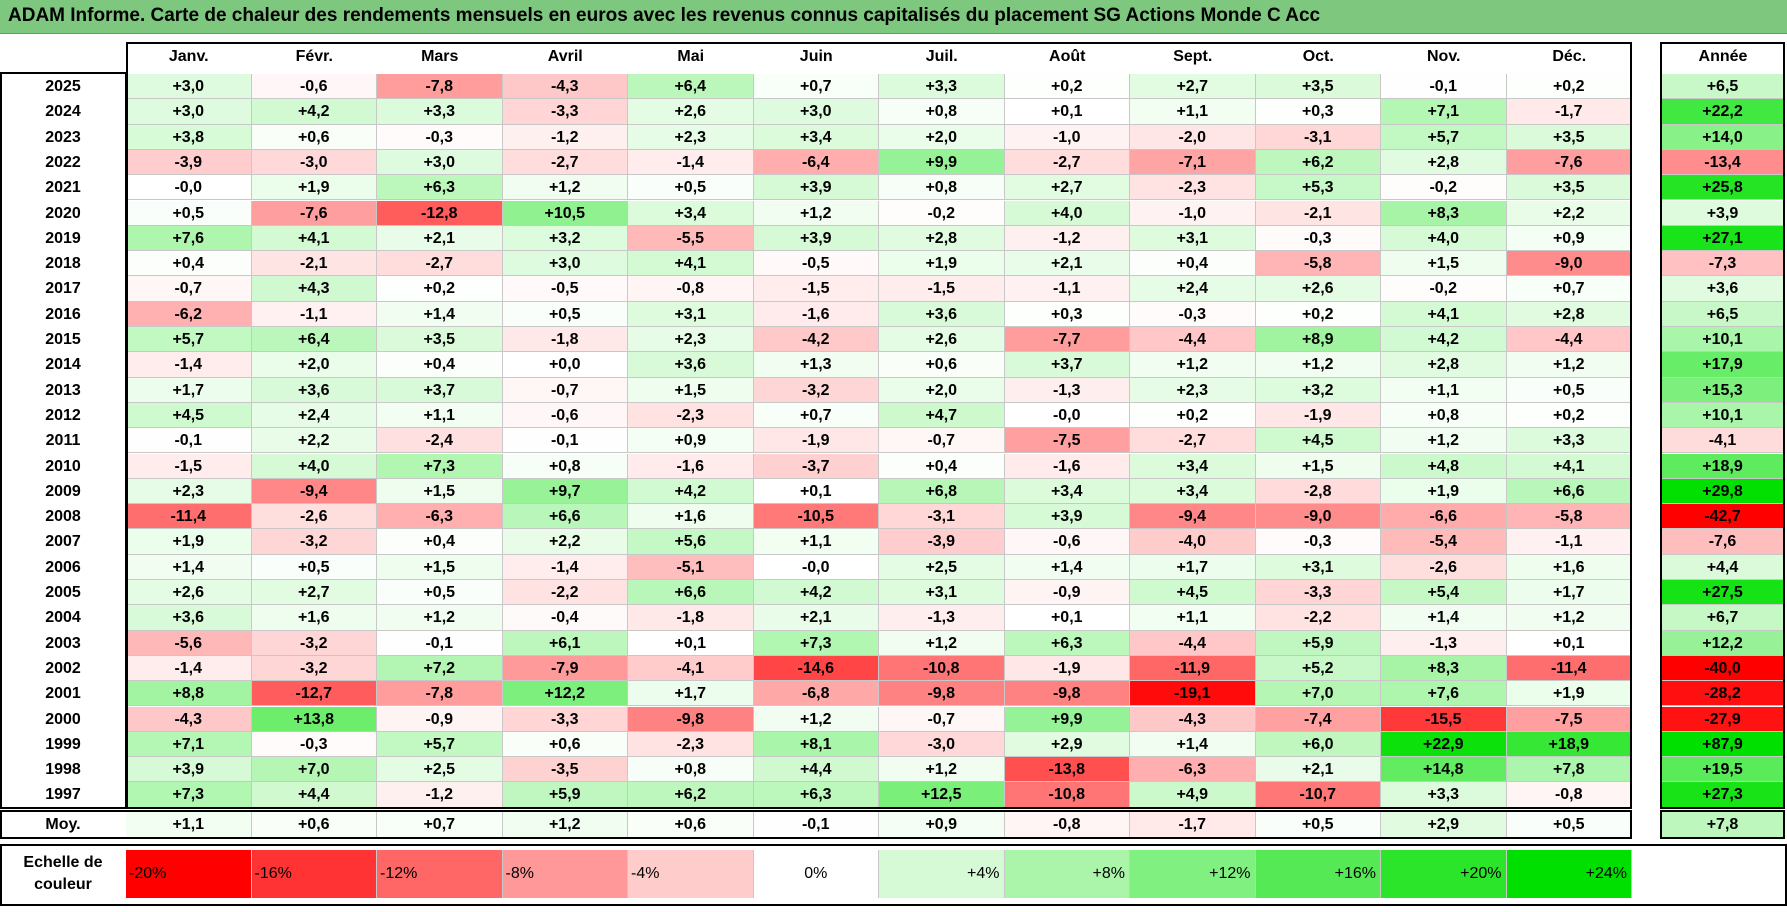  I want to click on heatmap-cell: -2,6, so click(1444, 567).